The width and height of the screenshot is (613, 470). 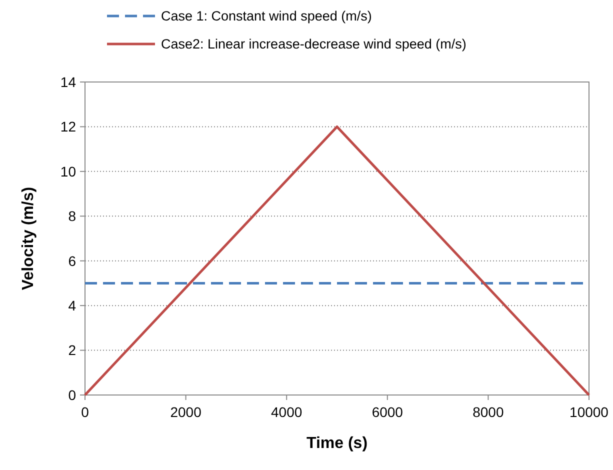 What do you see at coordinates (286, 412) in the screenshot?
I see `x-tick-label: 4000` at bounding box center [286, 412].